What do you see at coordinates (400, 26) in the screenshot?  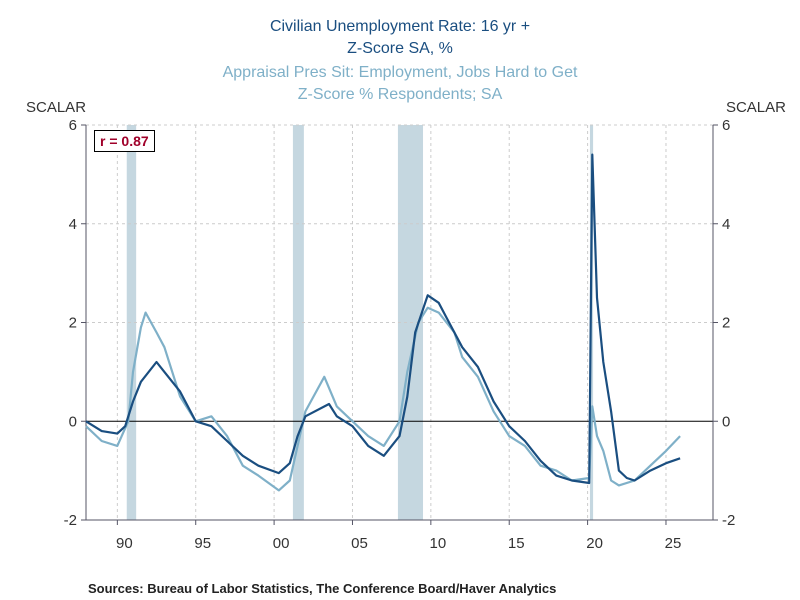 I see `title-series1-line1: Civilian Unemployment Rate: 16 yr +` at bounding box center [400, 26].